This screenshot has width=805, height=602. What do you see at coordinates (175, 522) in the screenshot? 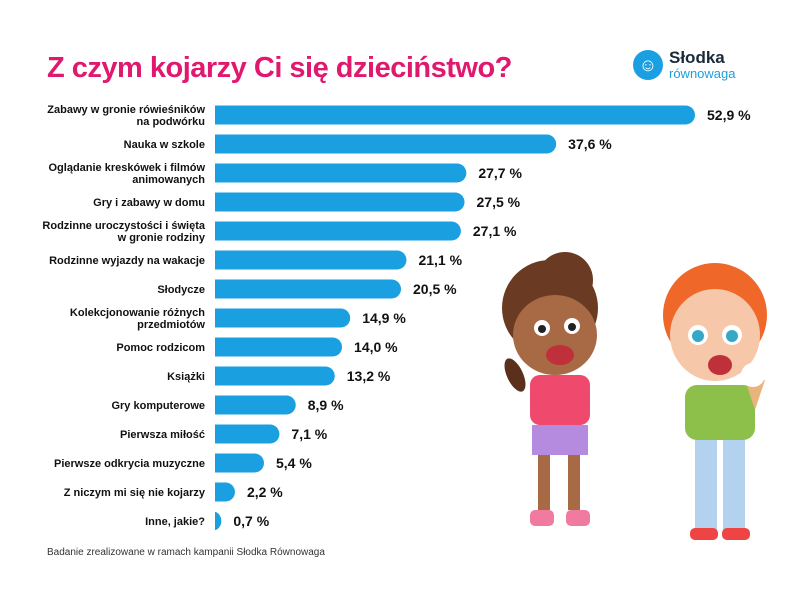
I see `category-label: Inne, jakie?` at bounding box center [175, 522].